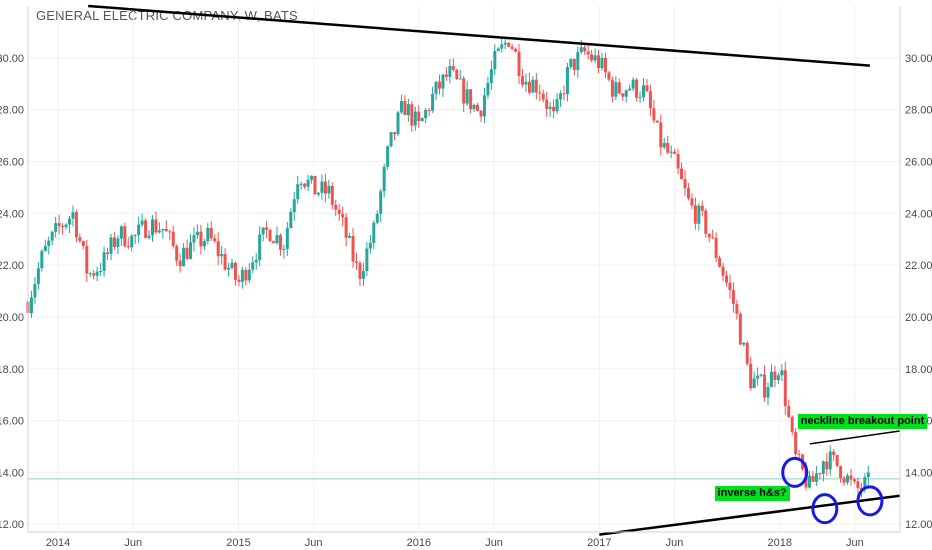  Describe the element at coordinates (12, 525) in the screenshot. I see `y-tick-label-left: 12.00` at that location.